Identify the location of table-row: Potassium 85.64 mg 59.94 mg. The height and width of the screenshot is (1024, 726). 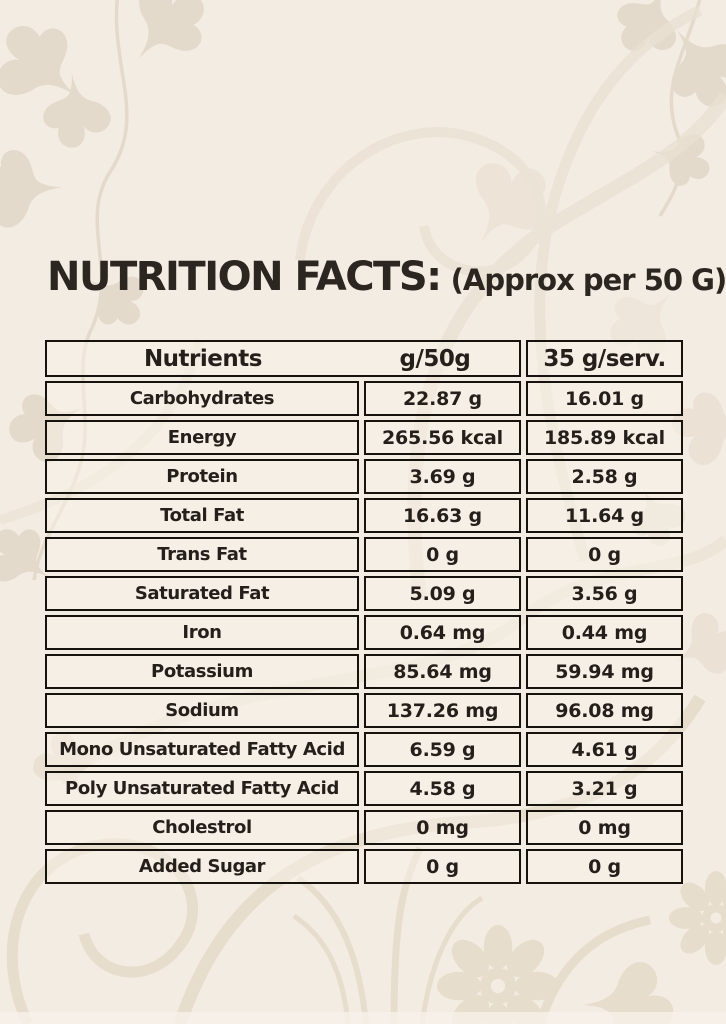
(364, 671).